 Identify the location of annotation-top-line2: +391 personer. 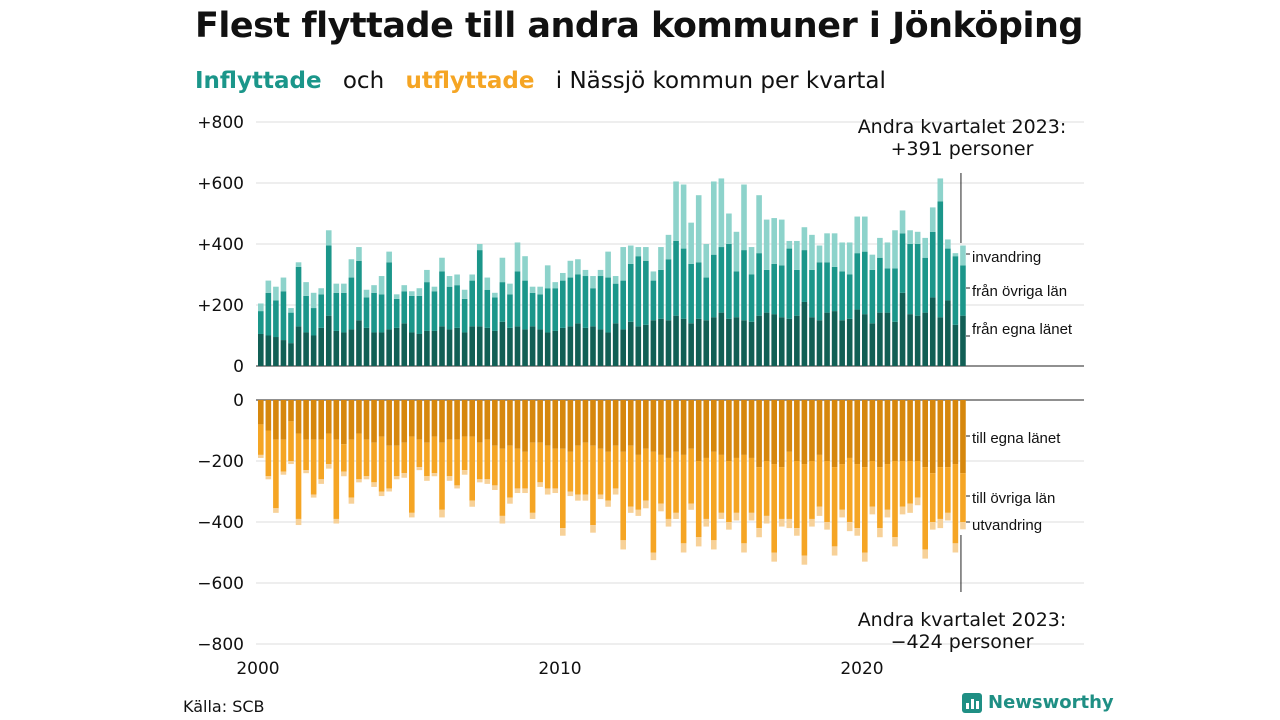
(962, 149).